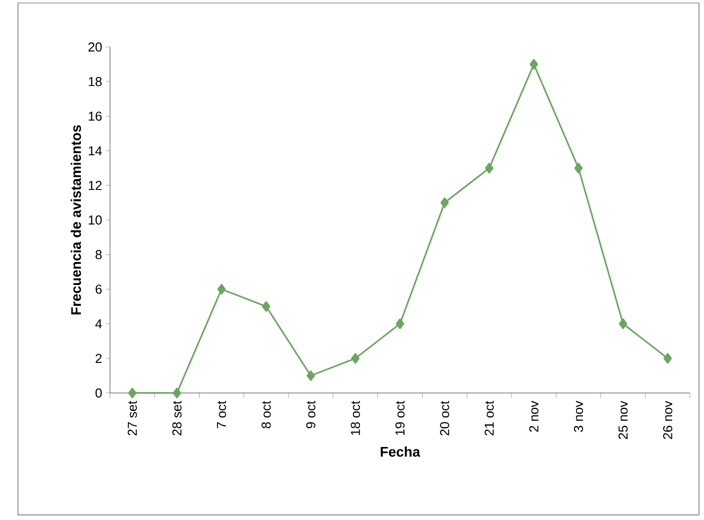 Image resolution: width=704 pixels, height=520 pixels. Describe the element at coordinates (533, 416) in the screenshot. I see `x-tick-label: 2 nov` at that location.